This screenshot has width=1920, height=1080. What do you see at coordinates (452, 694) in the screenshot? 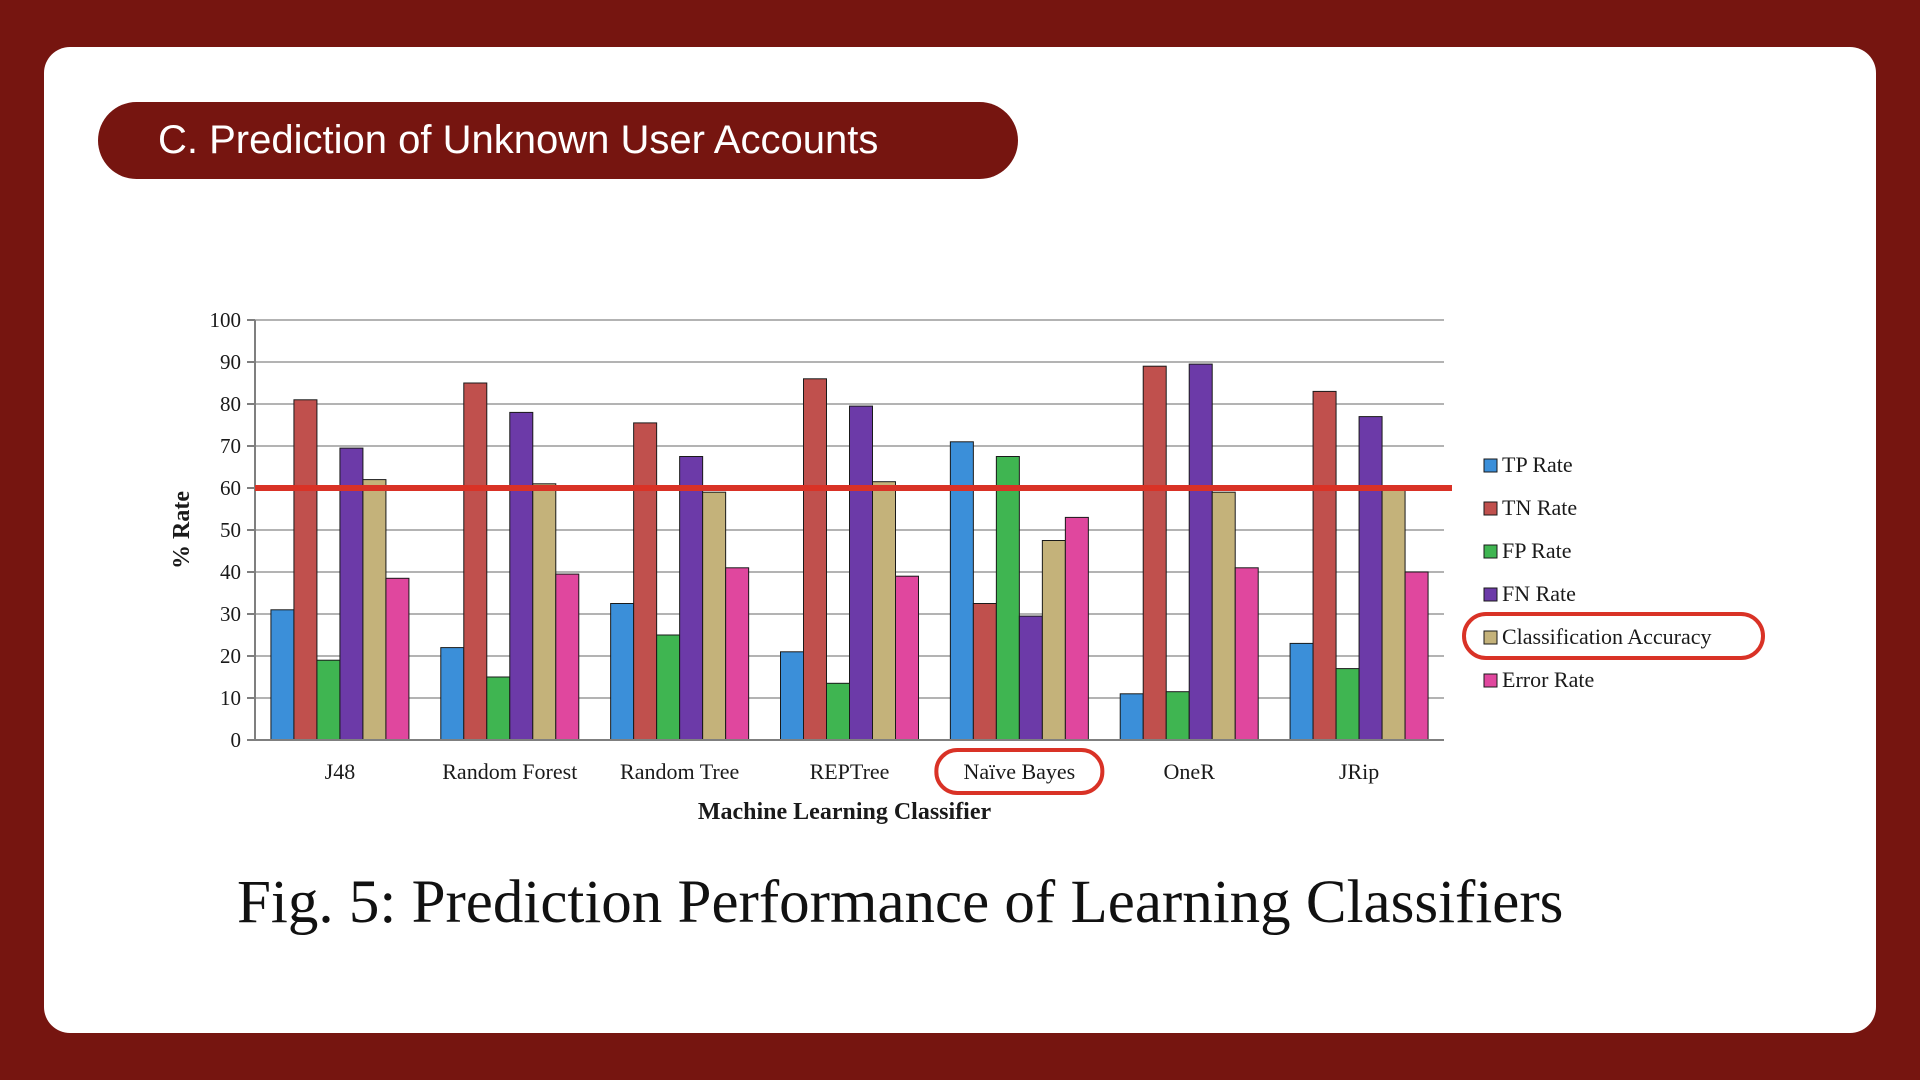
I see `bar-tp-rate-random-forest` at bounding box center [452, 694].